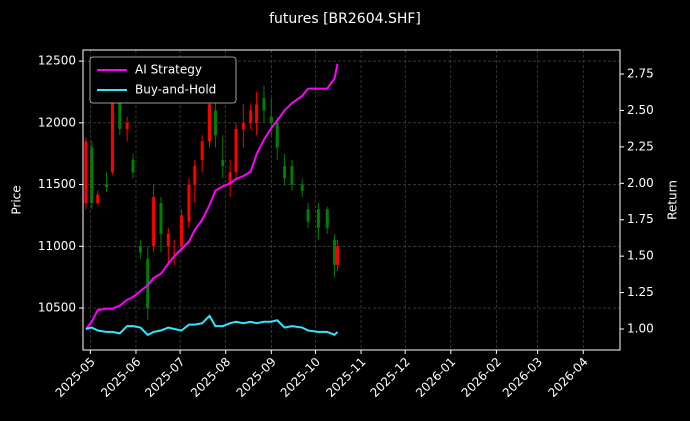 The height and width of the screenshot is (421, 690). Describe the element at coordinates (164, 377) in the screenshot. I see `x-tick-label: 2025-07` at that location.